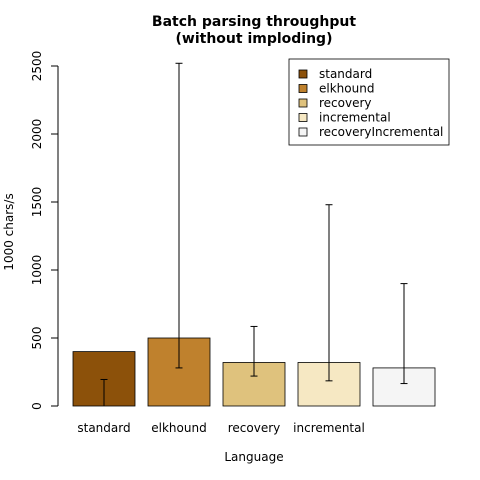 The image size is (480, 480). What do you see at coordinates (37, 270) in the screenshot?
I see `y-tick-label: 1000` at bounding box center [37, 270].